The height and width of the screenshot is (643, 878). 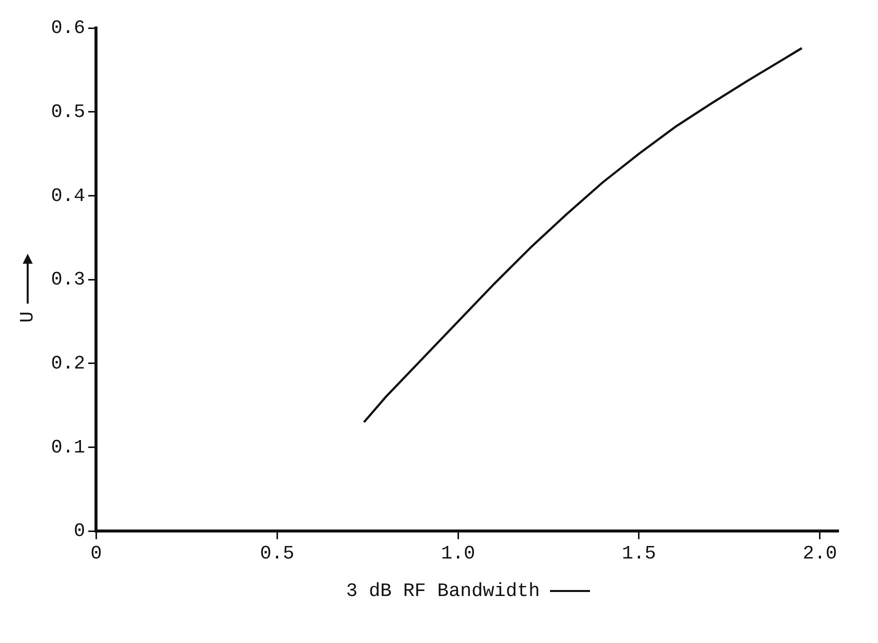 I want to click on x-axis-title: 3 dB RF Bandwidth, so click(x=443, y=591).